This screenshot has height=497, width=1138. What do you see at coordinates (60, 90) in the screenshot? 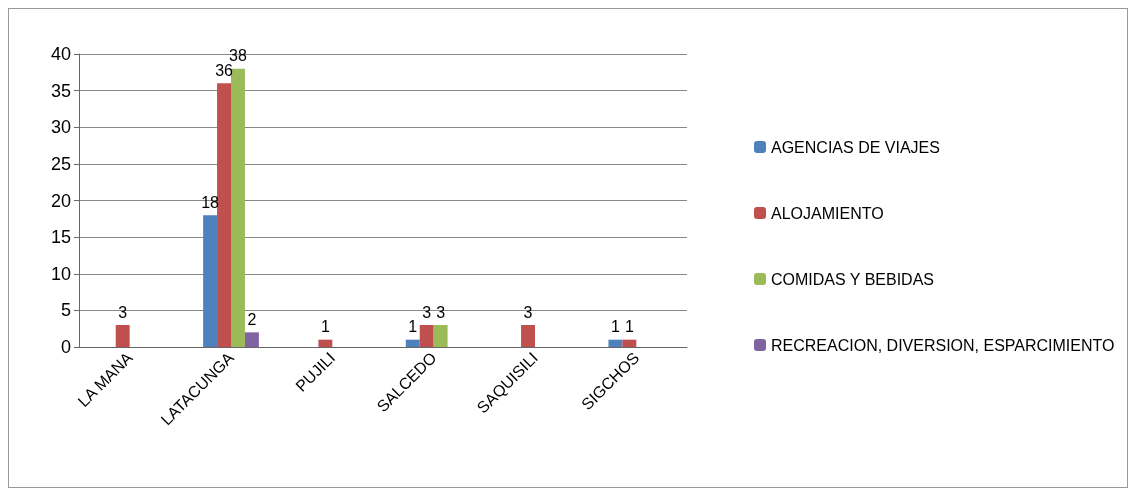
I see `y-tick-label: 35` at bounding box center [60, 90].